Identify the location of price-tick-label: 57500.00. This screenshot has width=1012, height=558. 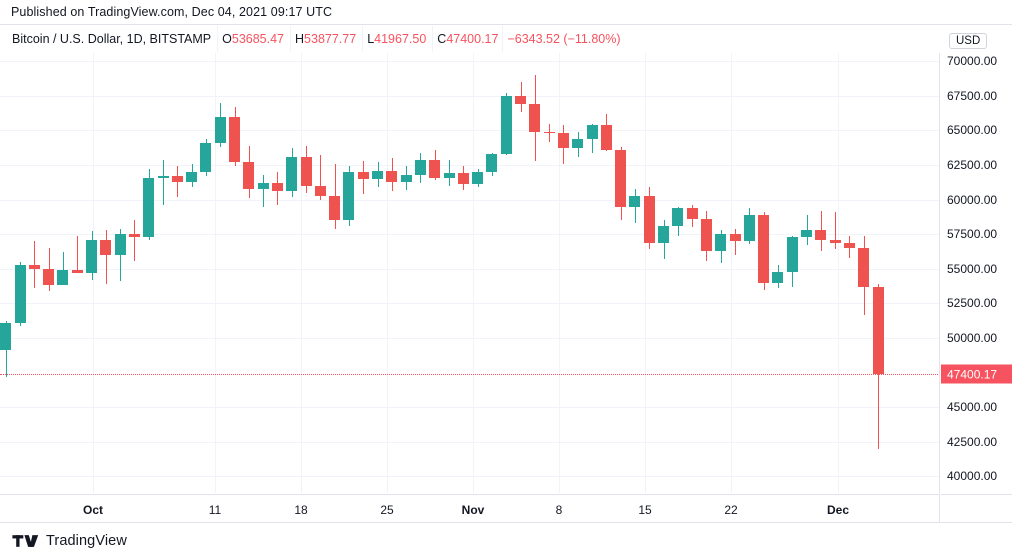
(972, 234).